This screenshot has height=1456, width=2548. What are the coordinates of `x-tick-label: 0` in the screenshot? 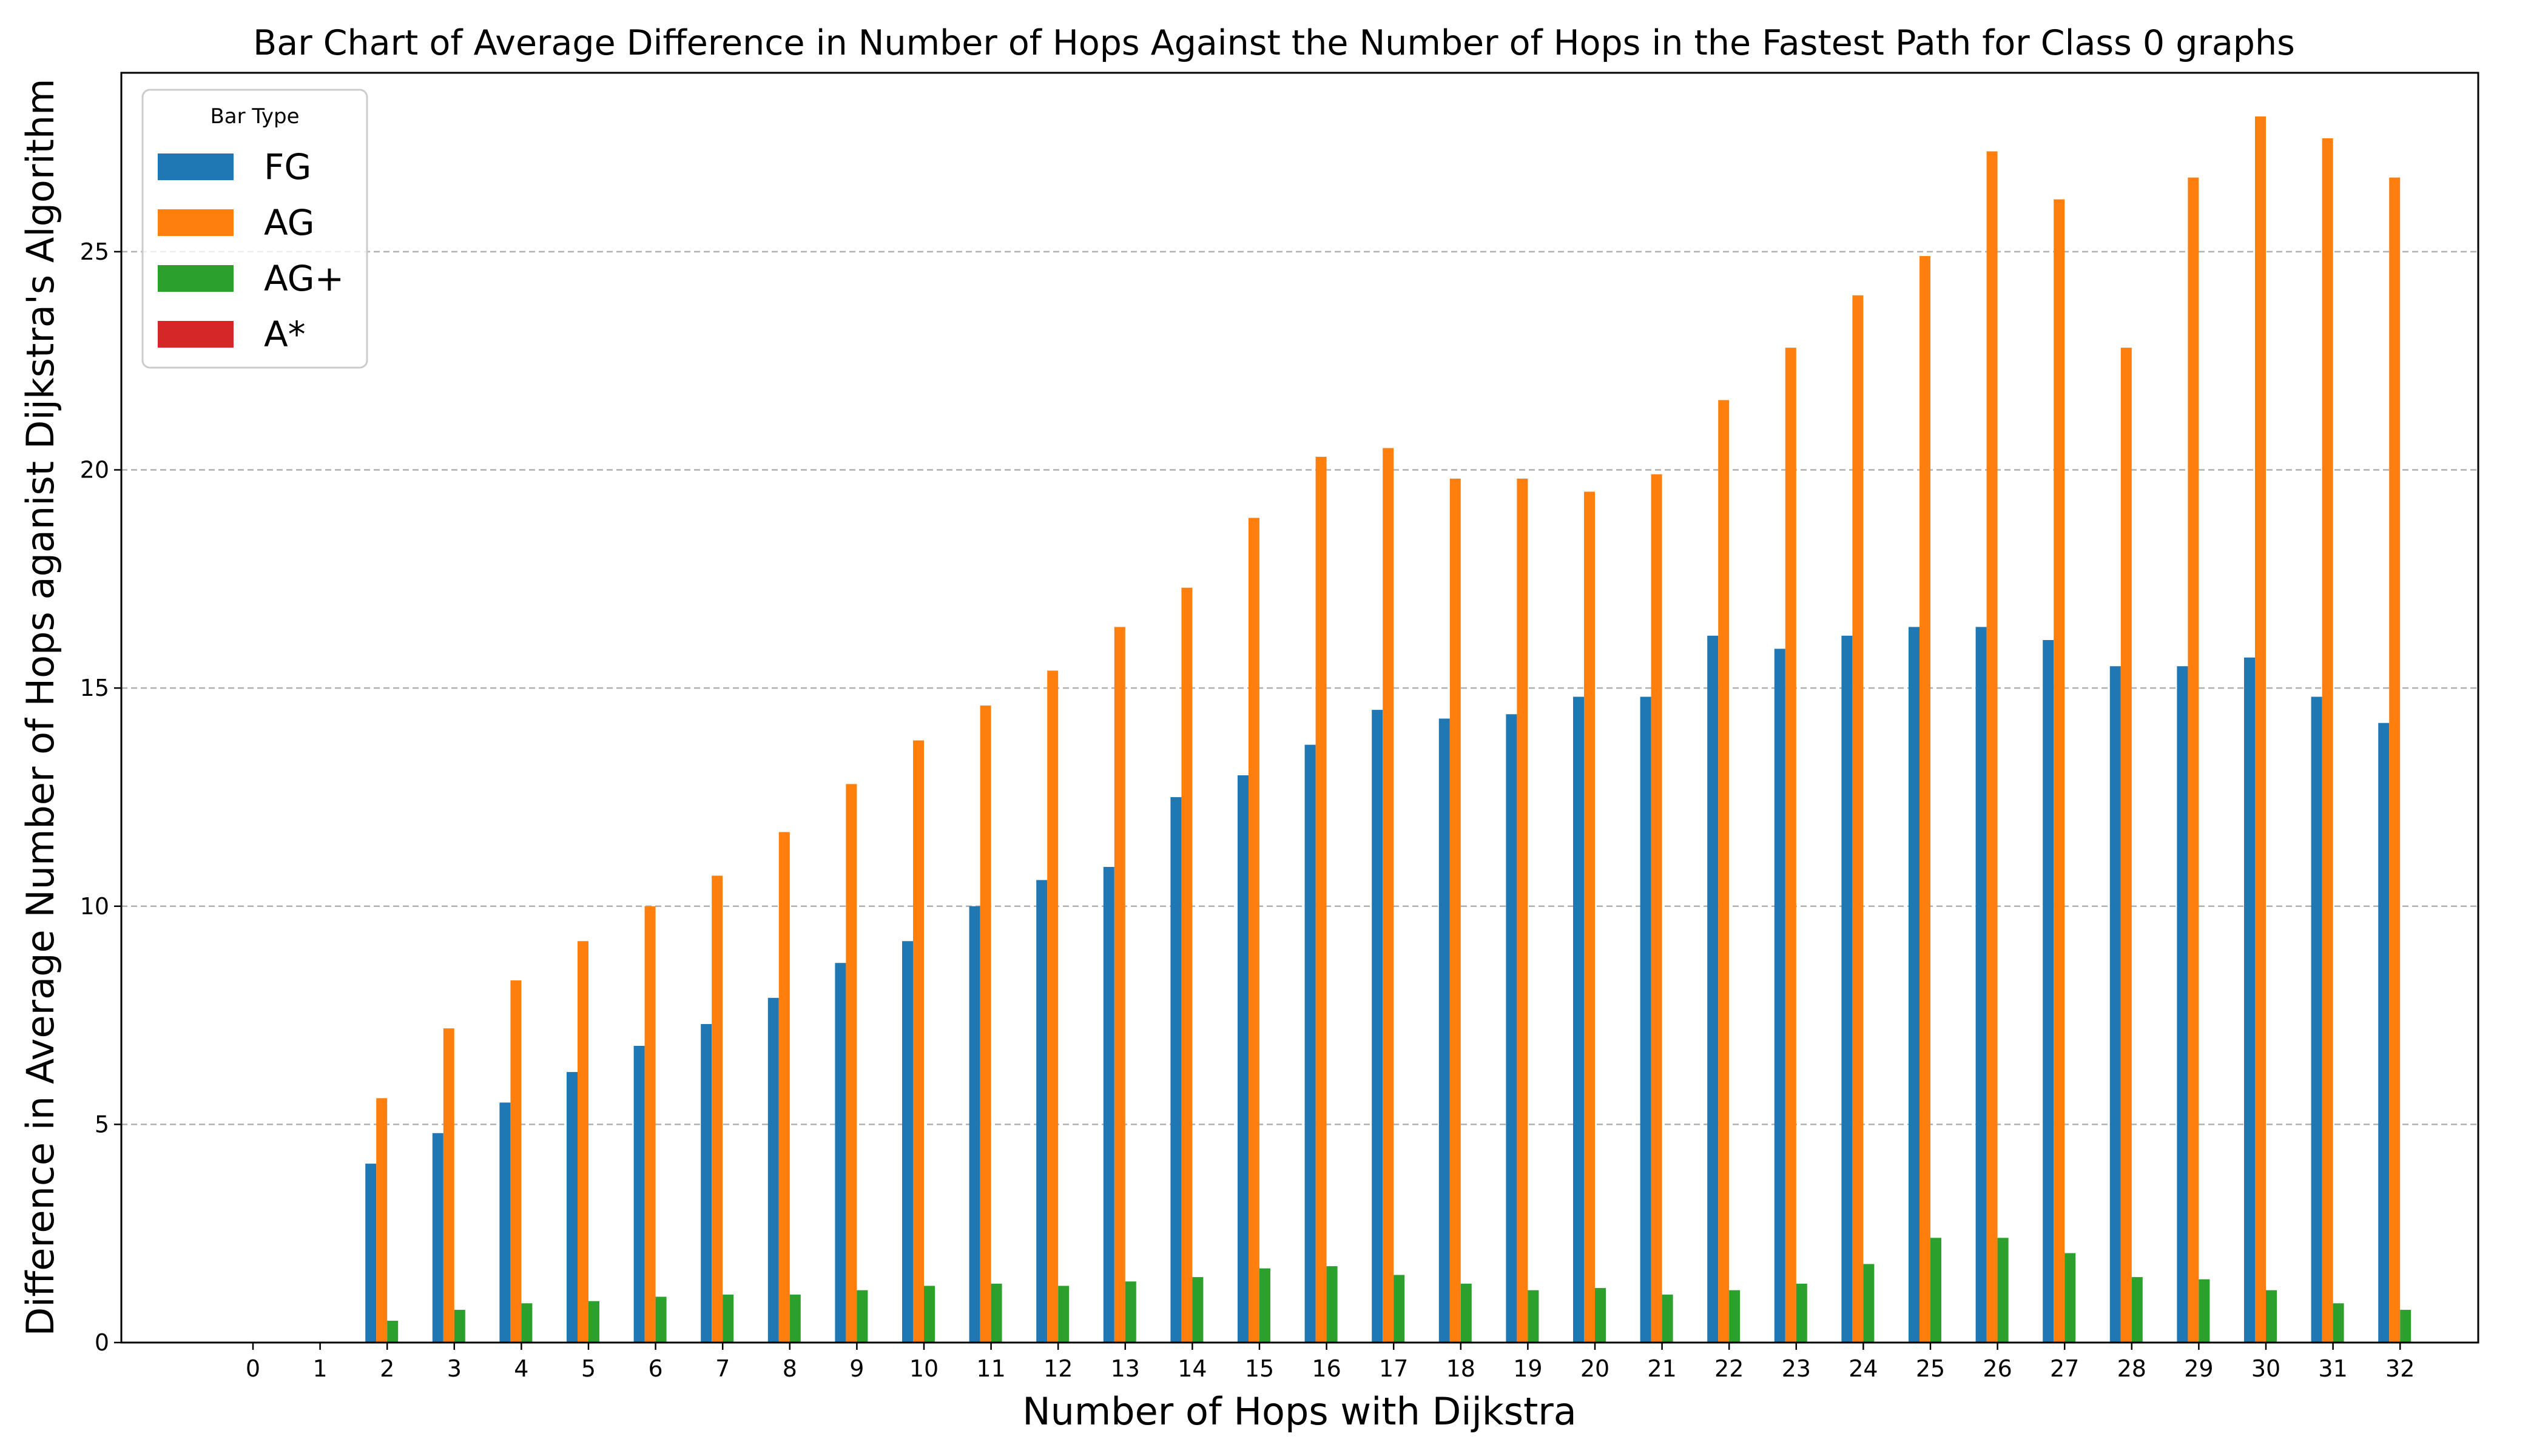 It's located at (253, 1368).